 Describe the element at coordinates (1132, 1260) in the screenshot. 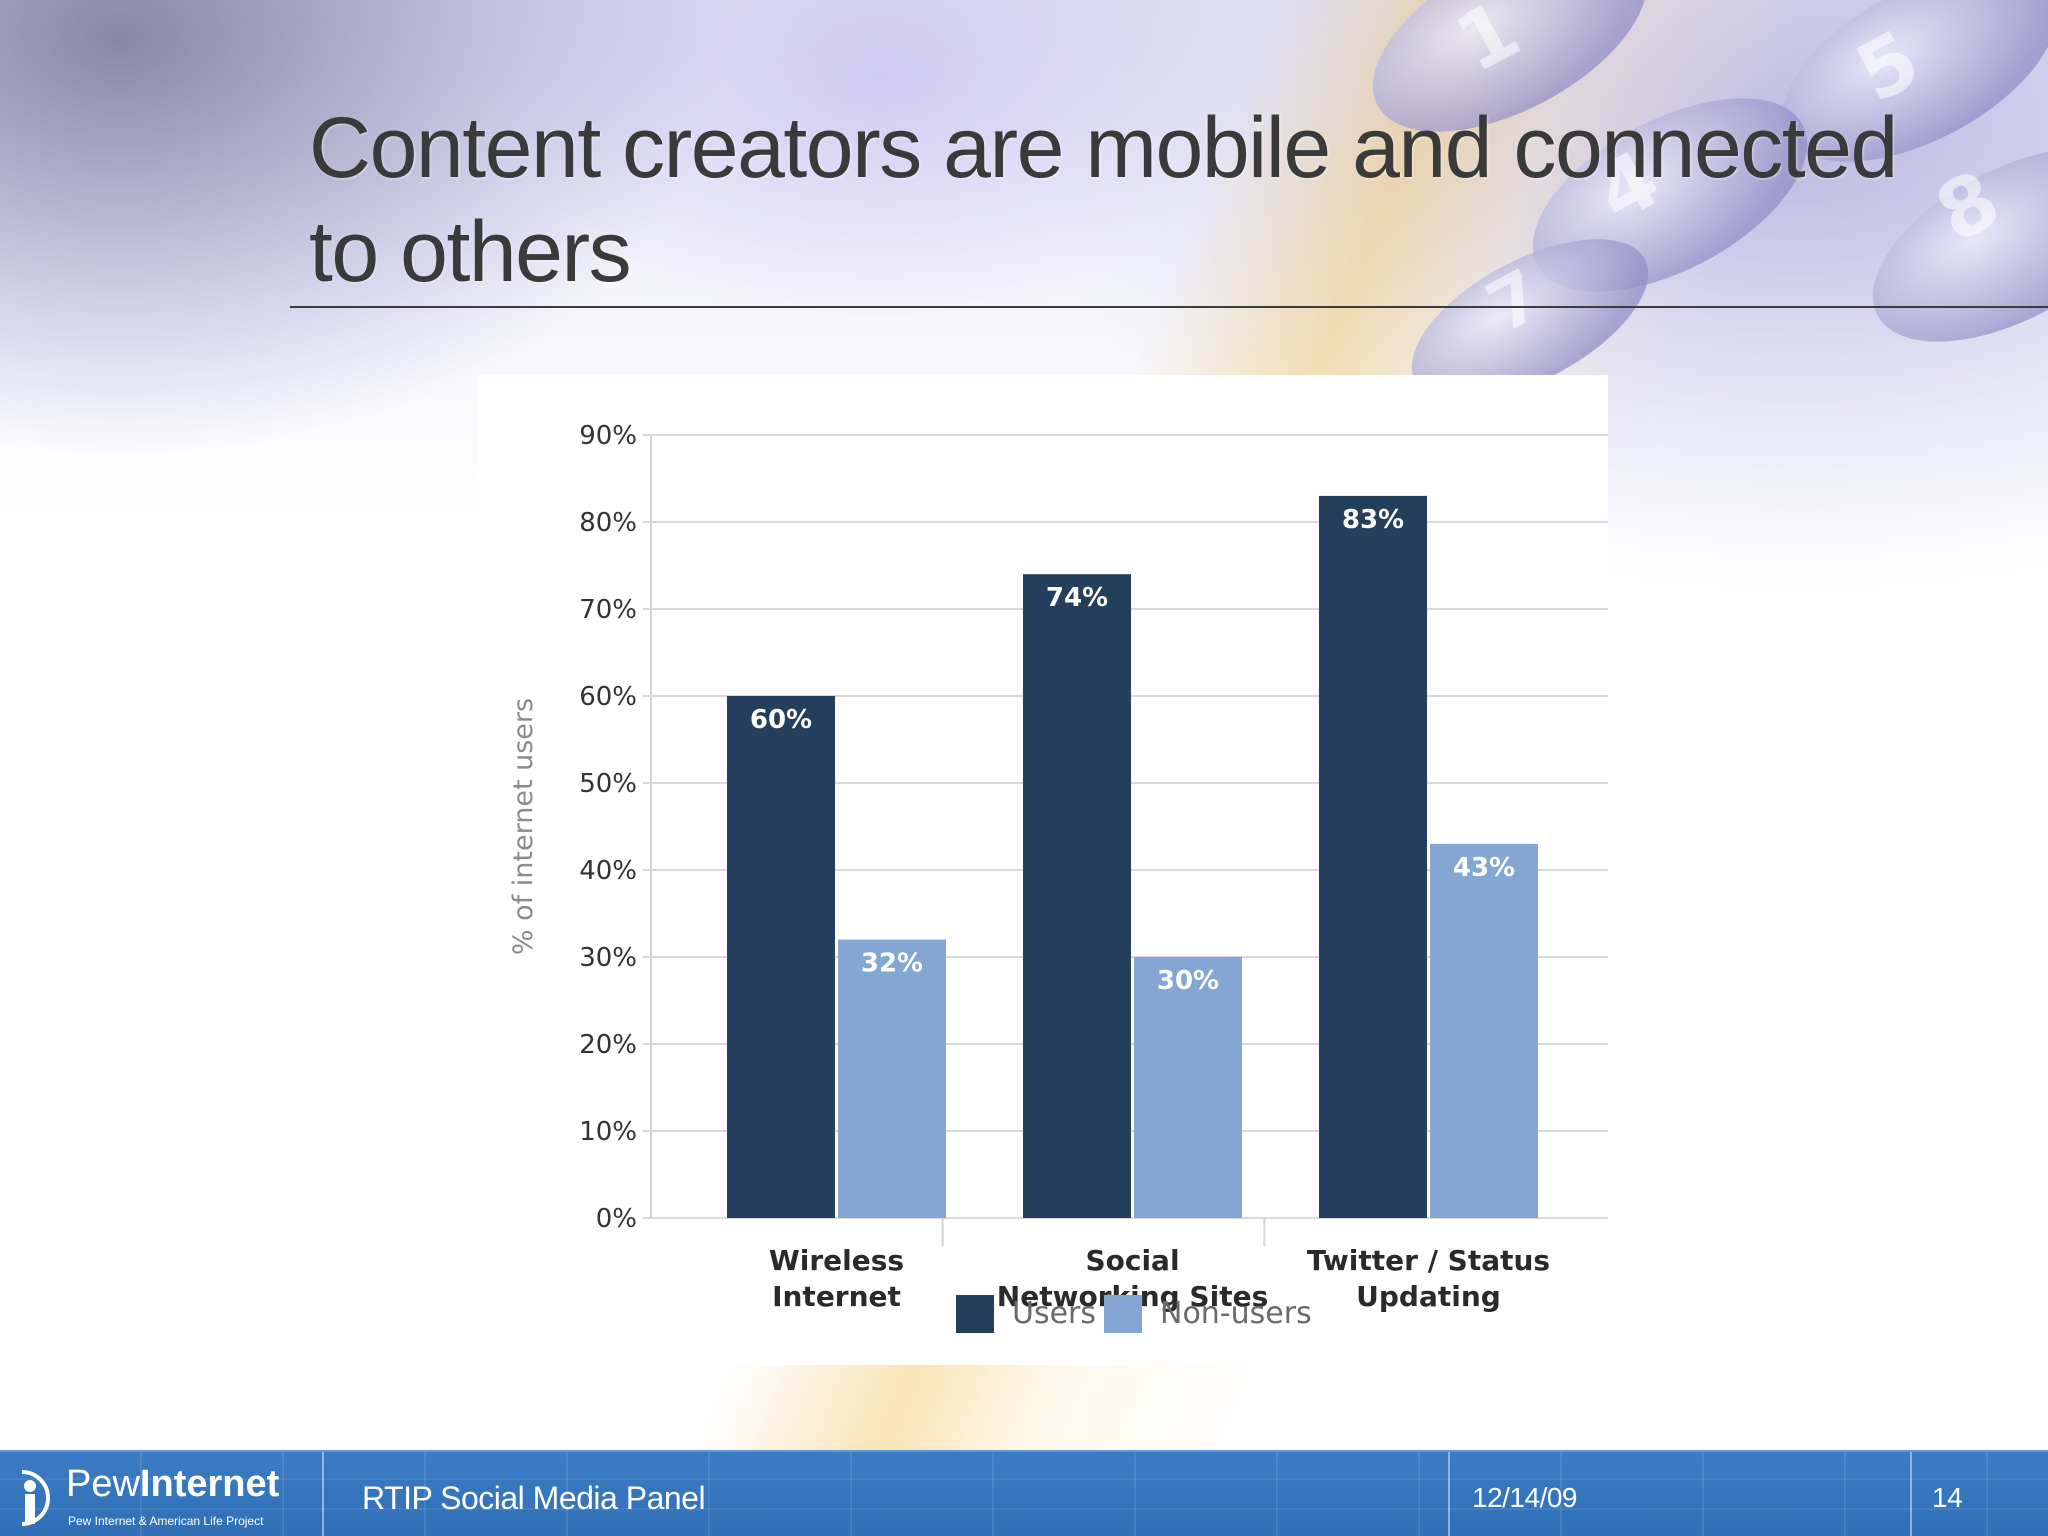

I see `x-category-label: Social` at that location.